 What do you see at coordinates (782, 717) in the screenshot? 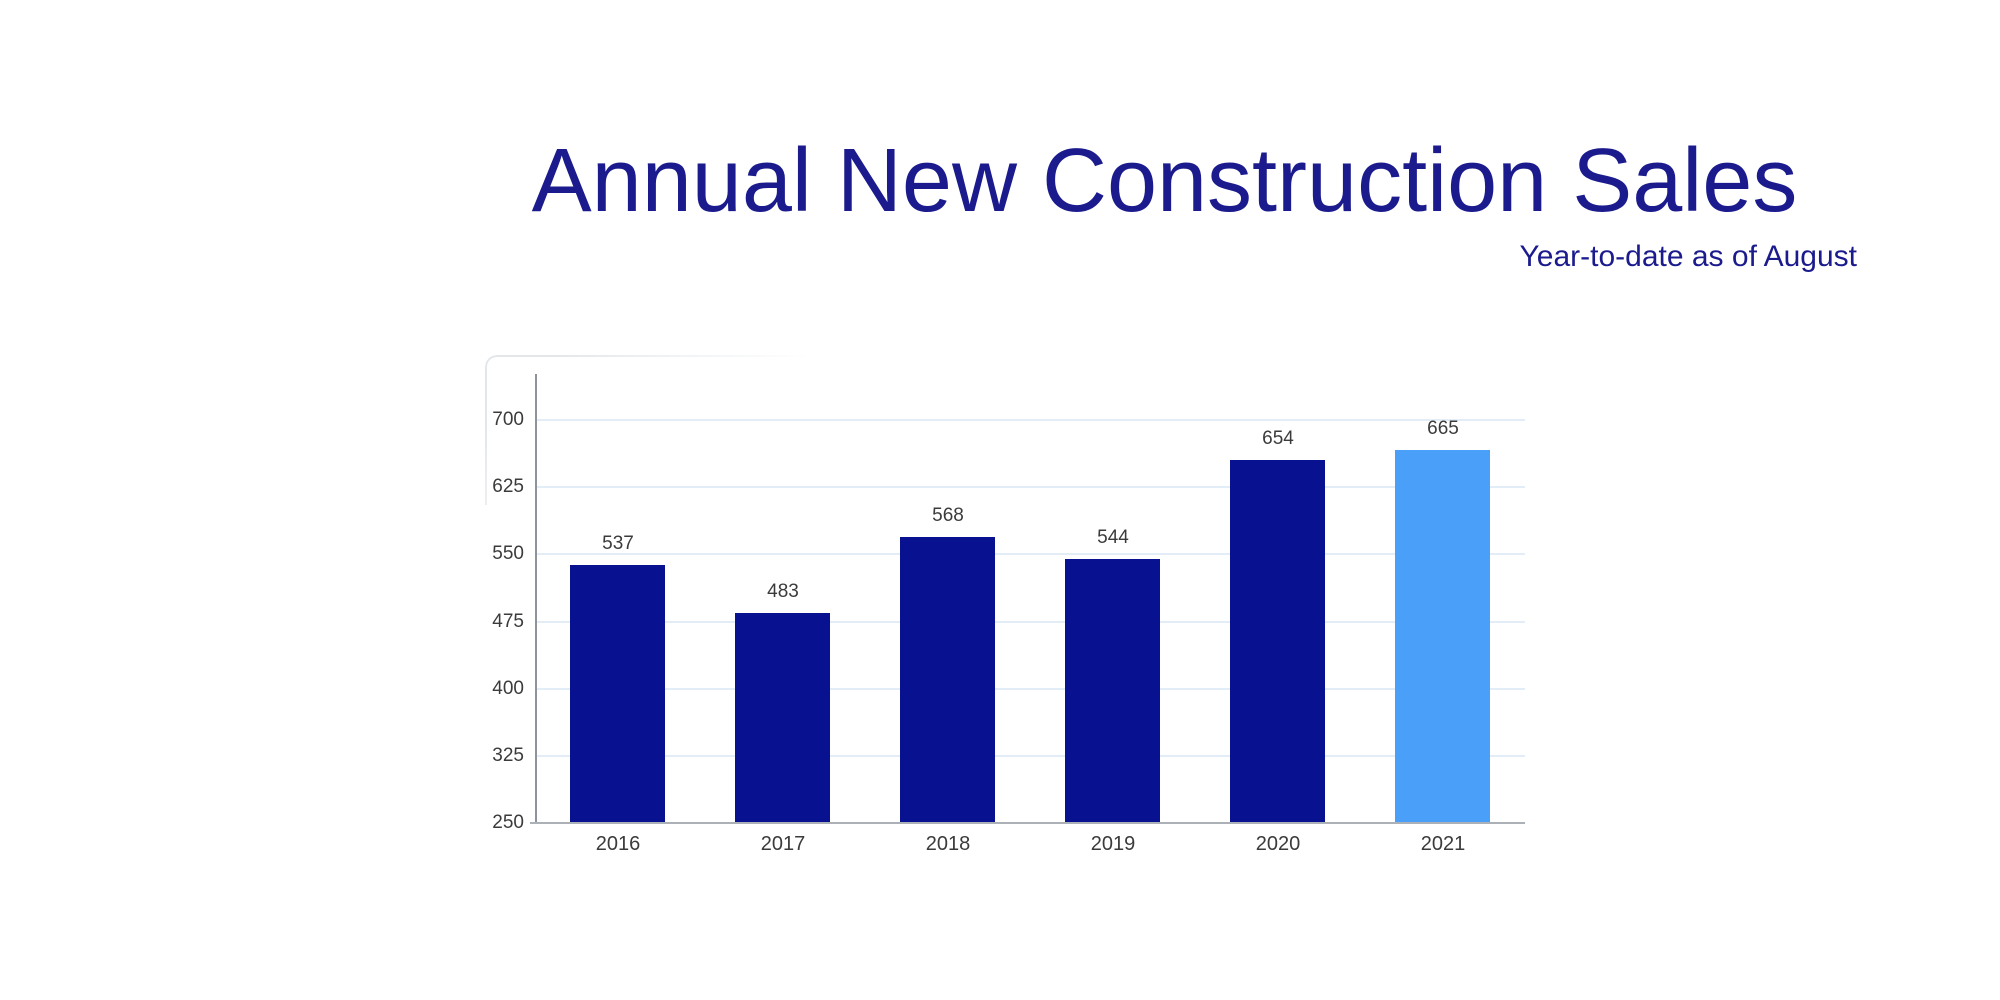
I see `bar-2017` at bounding box center [782, 717].